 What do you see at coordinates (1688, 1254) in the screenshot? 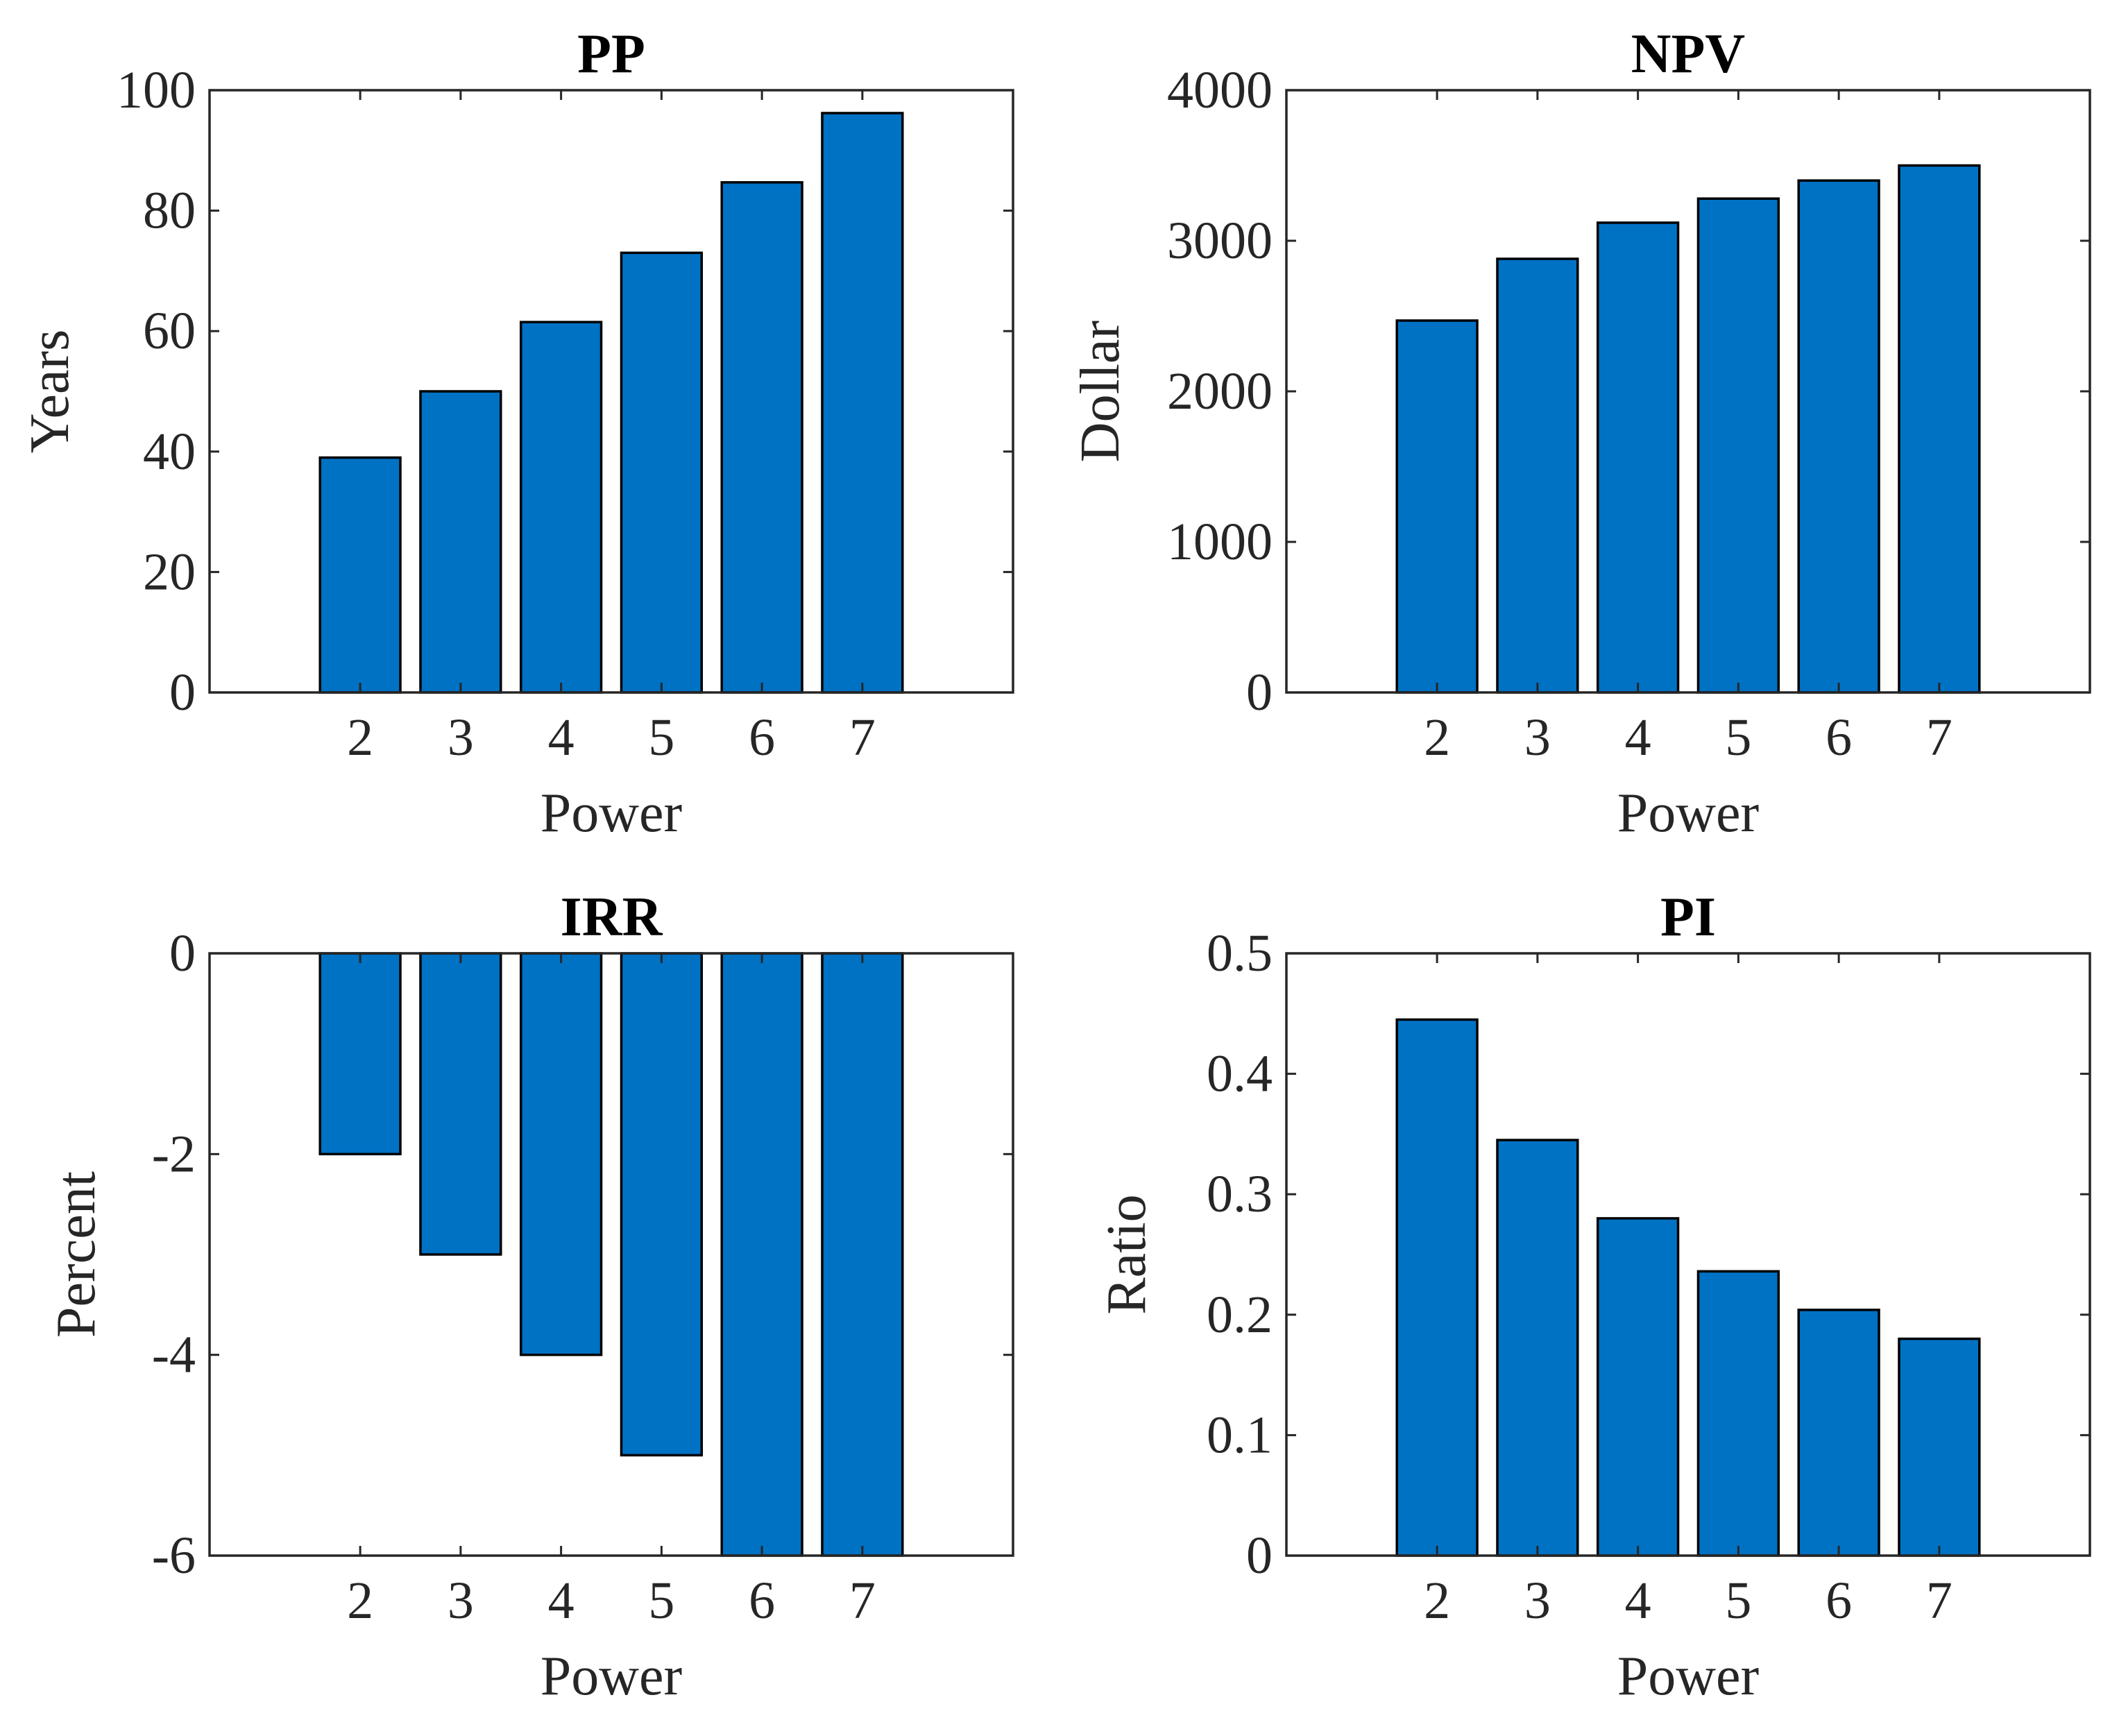
I see `axes-frame-pi` at bounding box center [1688, 1254].